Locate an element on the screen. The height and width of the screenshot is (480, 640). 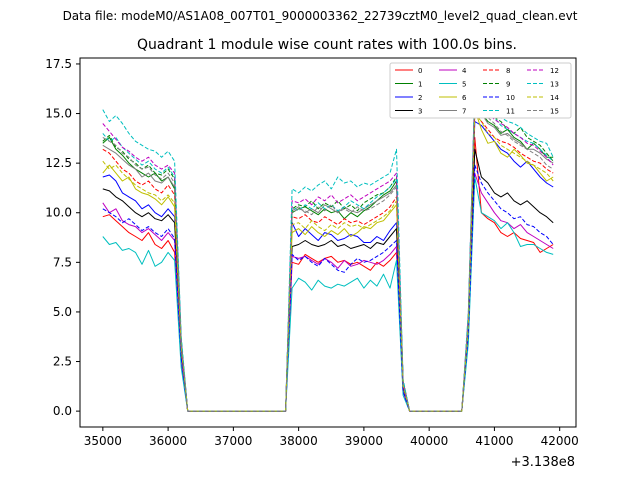
y-tick-label: 15.0 is located at coordinates (58, 114).